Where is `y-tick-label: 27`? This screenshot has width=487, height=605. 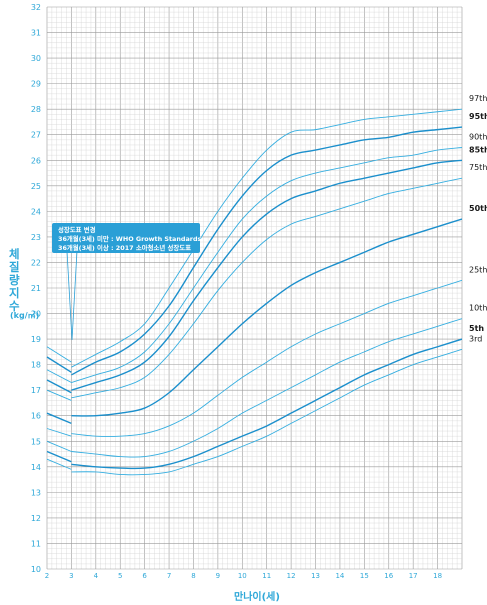 y-tick-label: 27 is located at coordinates (36, 135).